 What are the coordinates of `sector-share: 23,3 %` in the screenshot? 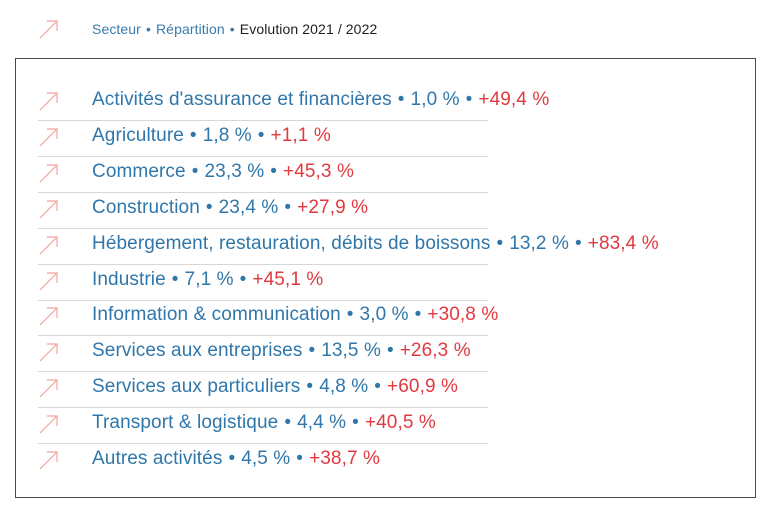 It's located at (234, 171).